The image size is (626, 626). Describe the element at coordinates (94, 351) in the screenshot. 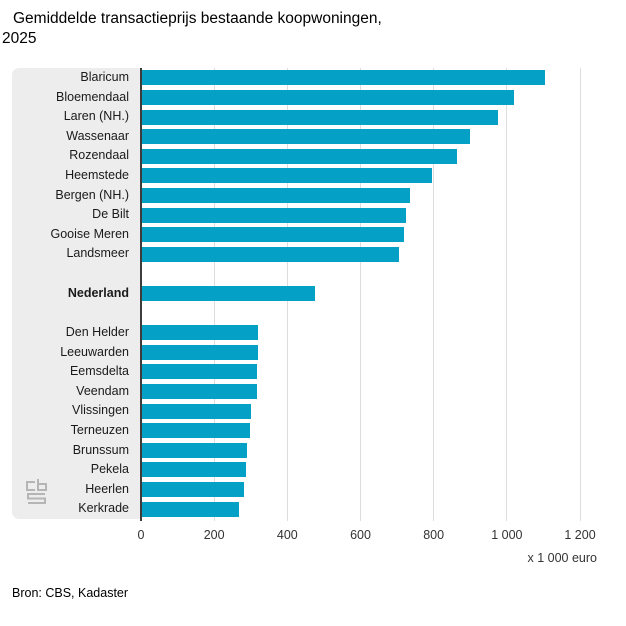

I see `category-label: Leeuwarden` at that location.